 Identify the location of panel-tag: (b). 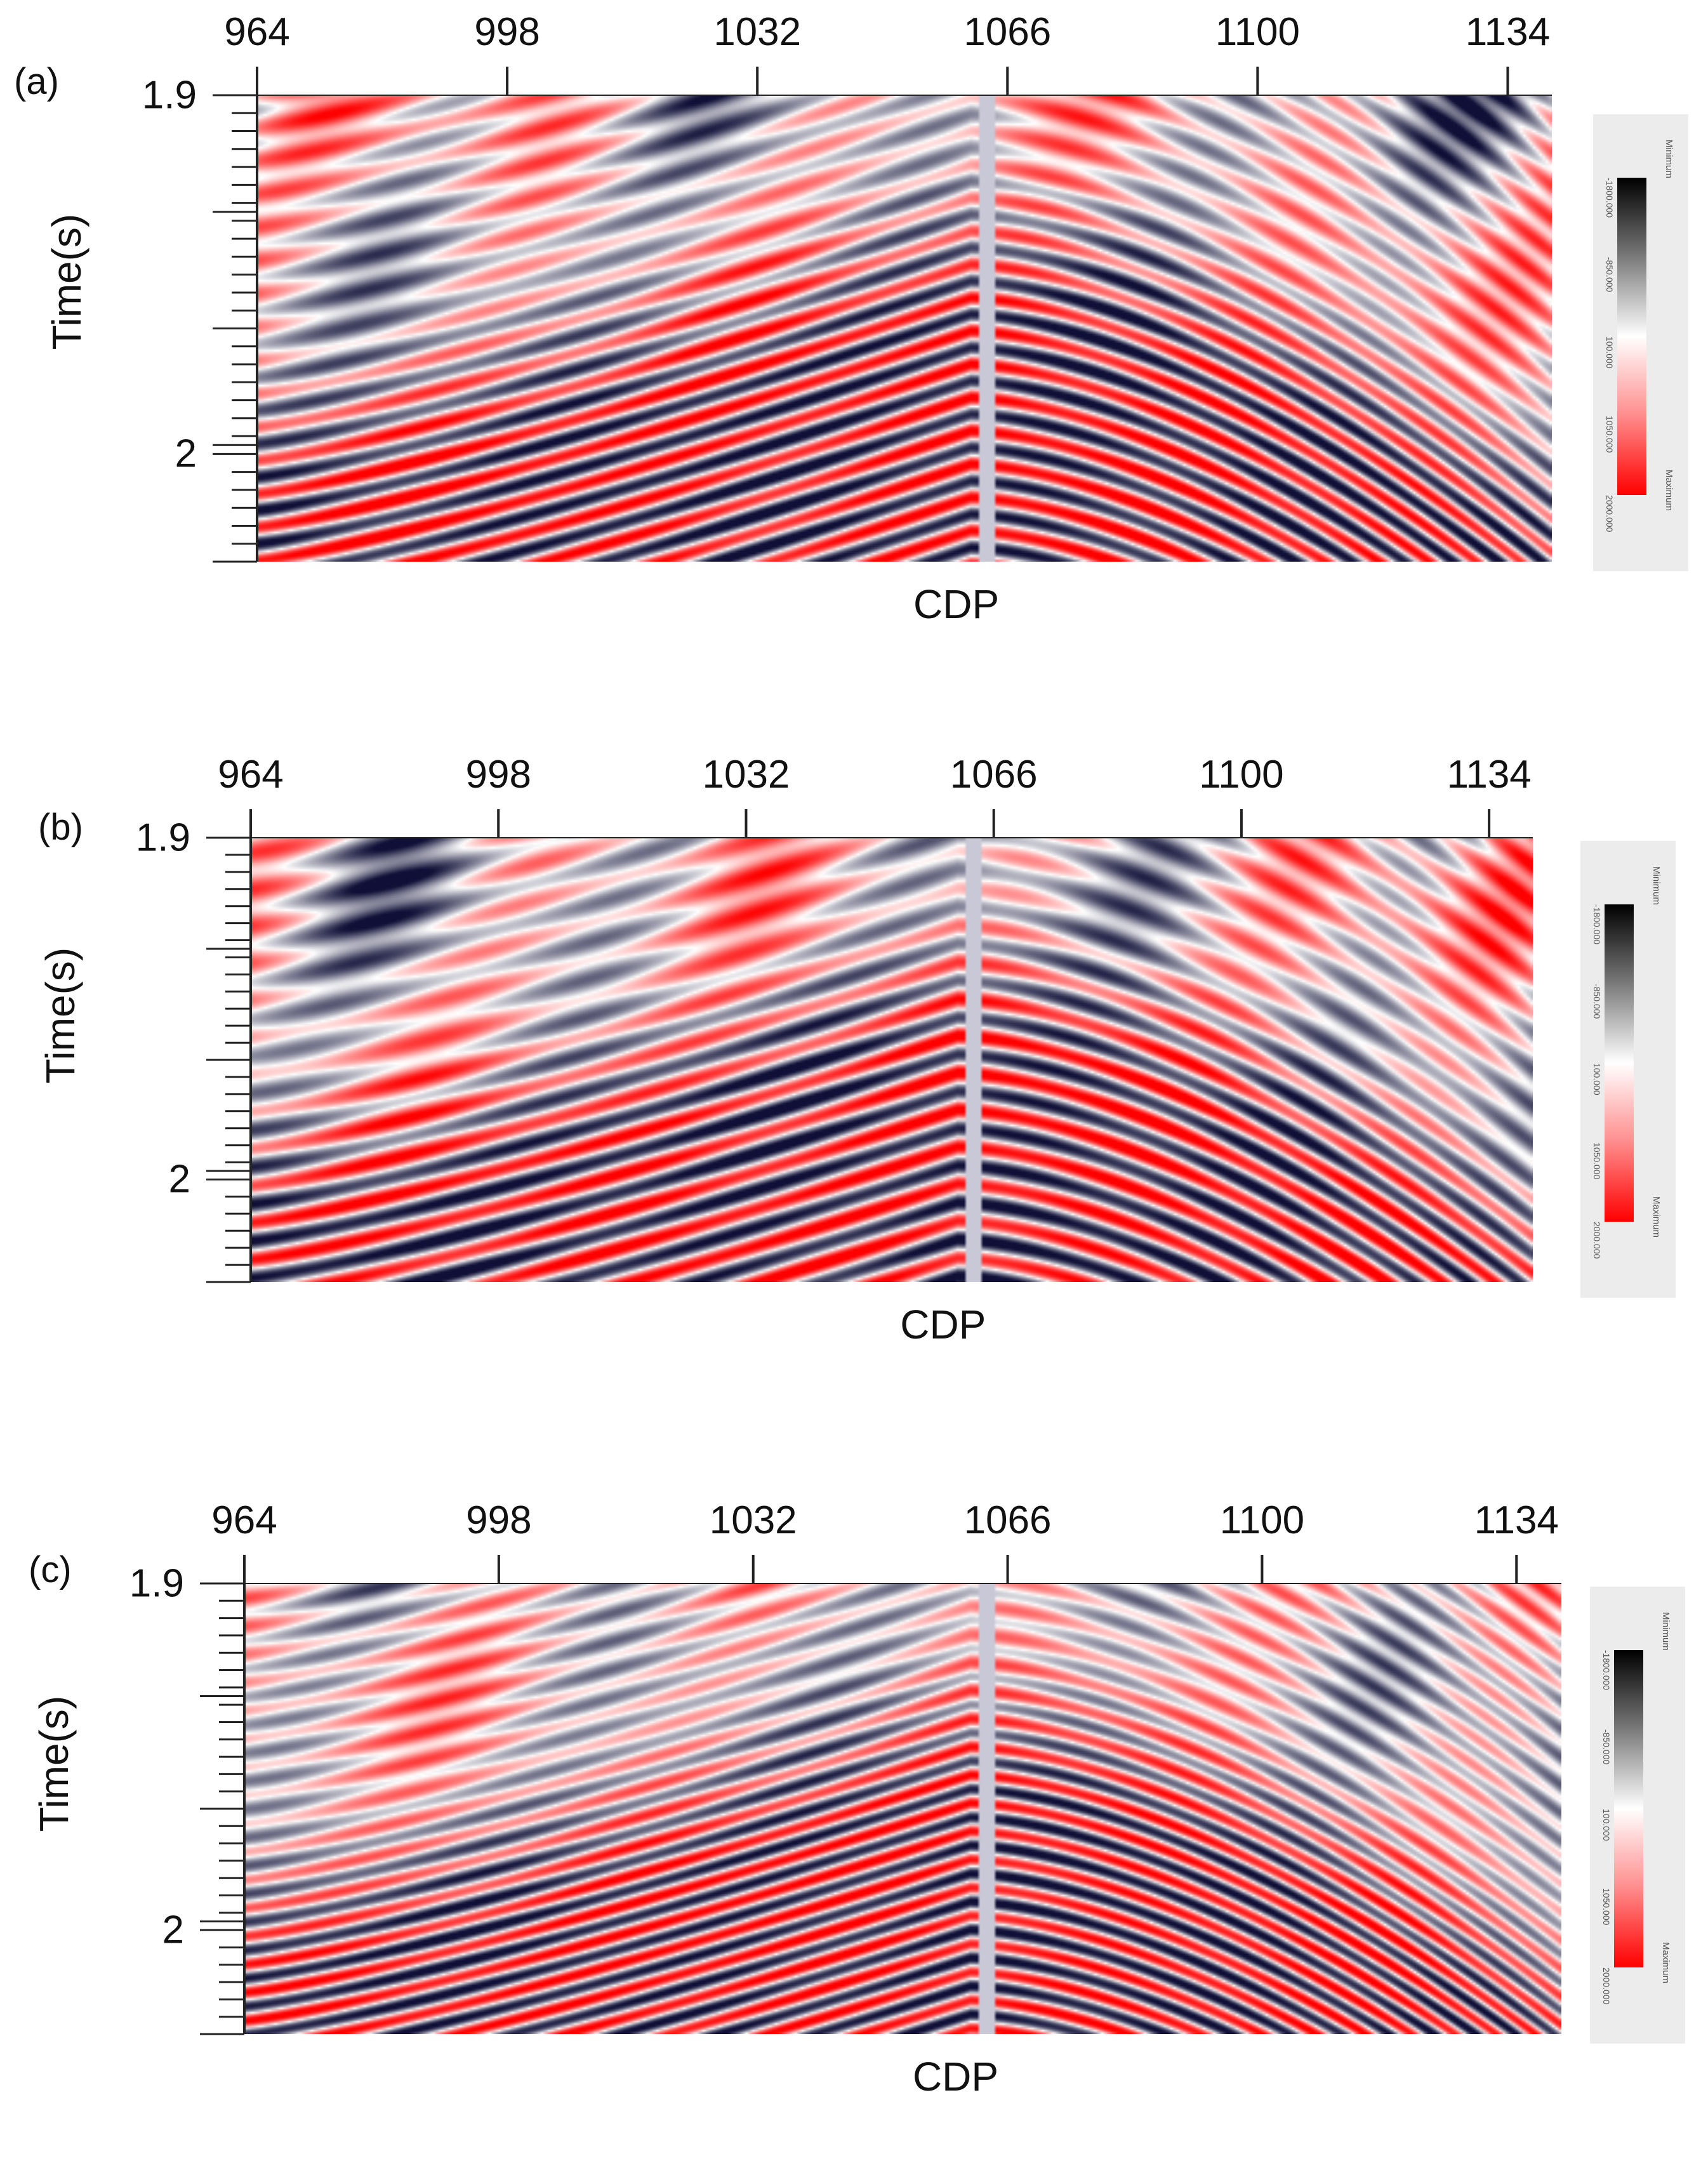
(60, 827).